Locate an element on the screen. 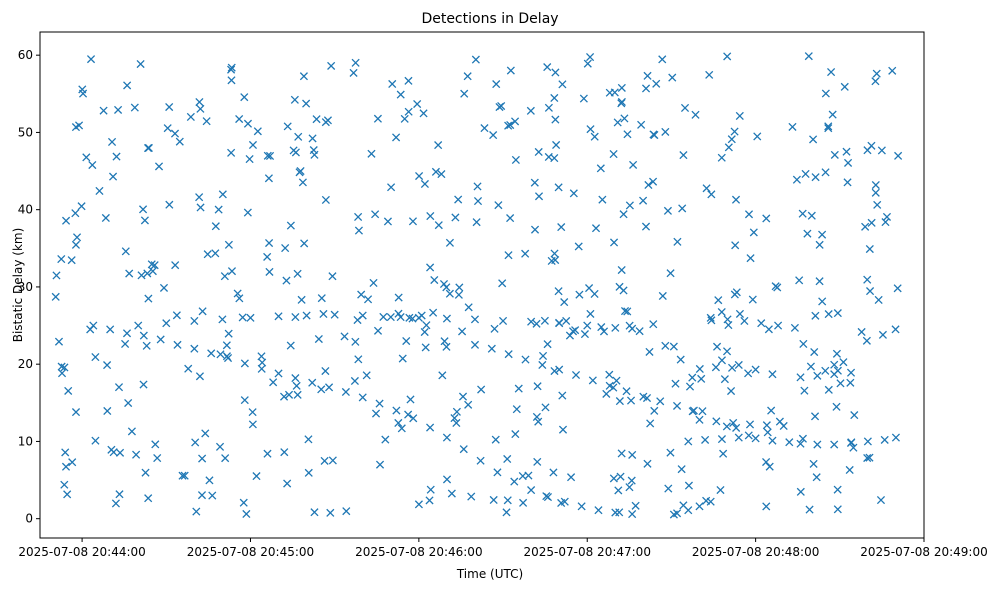  x-tick-label: 2025-07-08 20:44:00 is located at coordinates (81, 552).